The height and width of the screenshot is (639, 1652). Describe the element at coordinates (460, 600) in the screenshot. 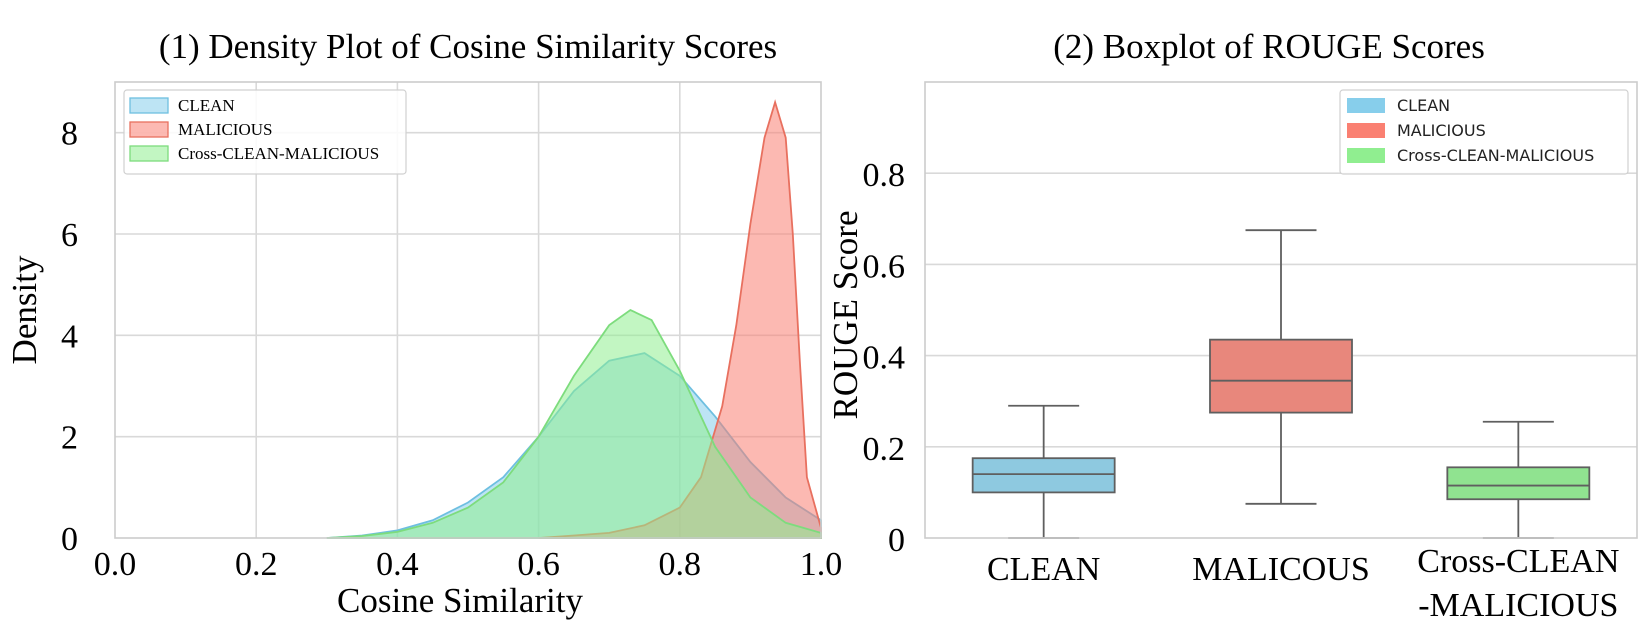

I see `density-xlabel: Cosine Similarity` at that location.